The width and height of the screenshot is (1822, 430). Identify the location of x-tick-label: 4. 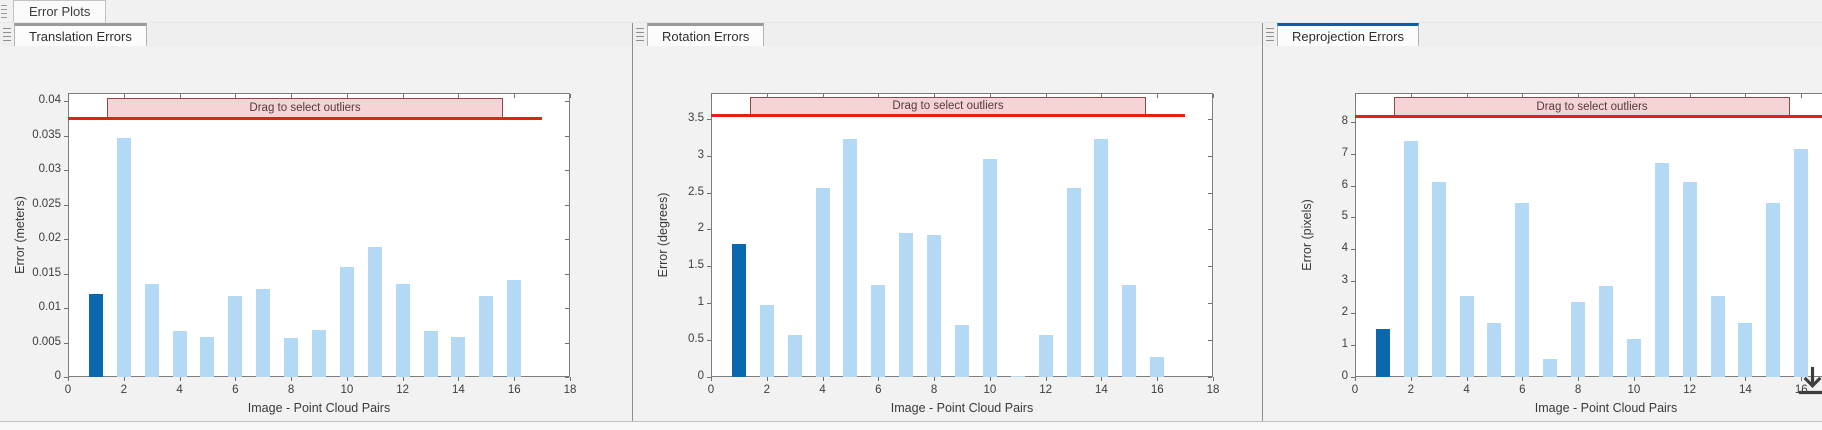
(179, 390).